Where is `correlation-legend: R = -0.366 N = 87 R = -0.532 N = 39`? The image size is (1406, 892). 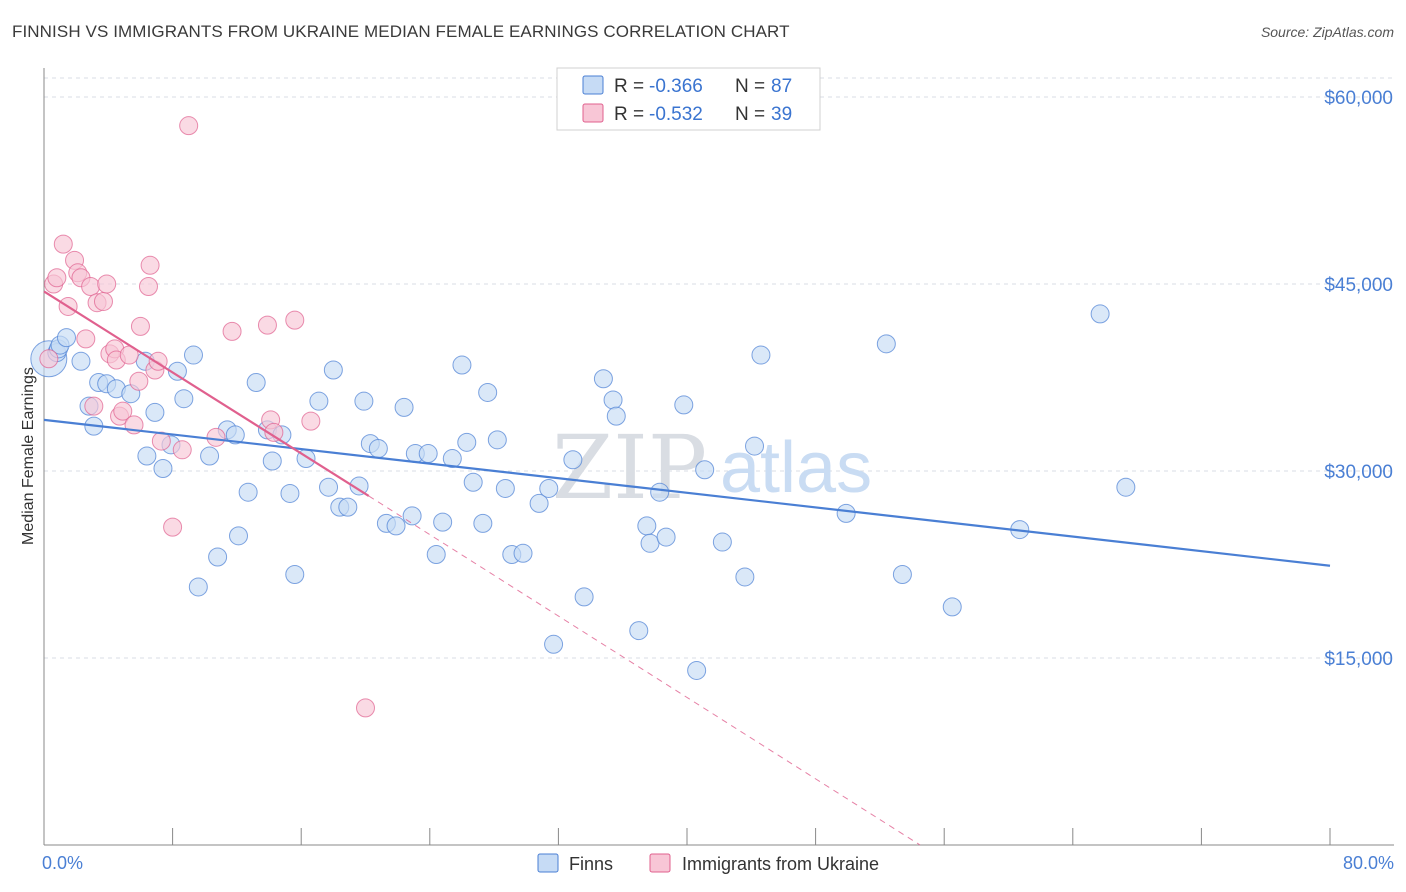
correlation-legend: R = -0.366 N = 87 R = -0.532 N = 39 is located at coordinates (688, 99).